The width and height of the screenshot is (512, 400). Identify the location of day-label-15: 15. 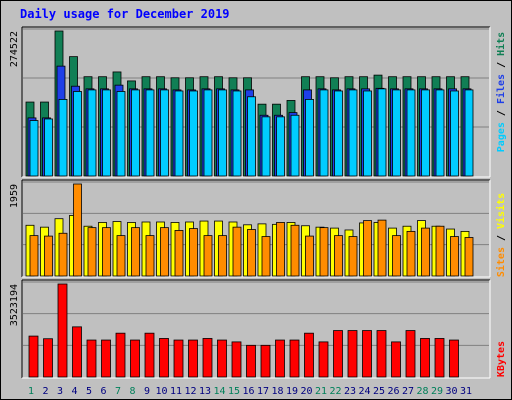
(234, 391).